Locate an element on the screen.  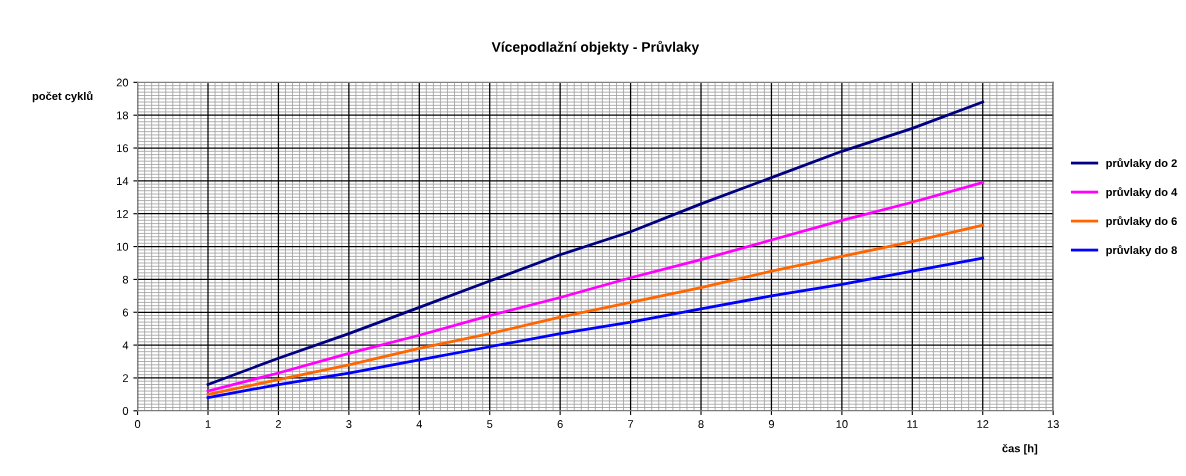
x-tick-label: 3 is located at coordinates (349, 424).